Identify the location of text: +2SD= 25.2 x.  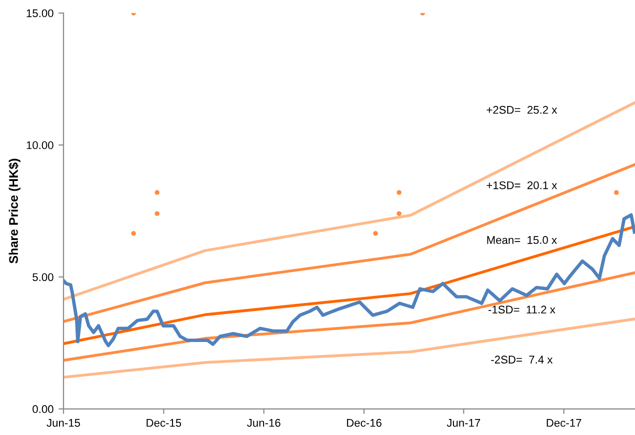
(522, 110).